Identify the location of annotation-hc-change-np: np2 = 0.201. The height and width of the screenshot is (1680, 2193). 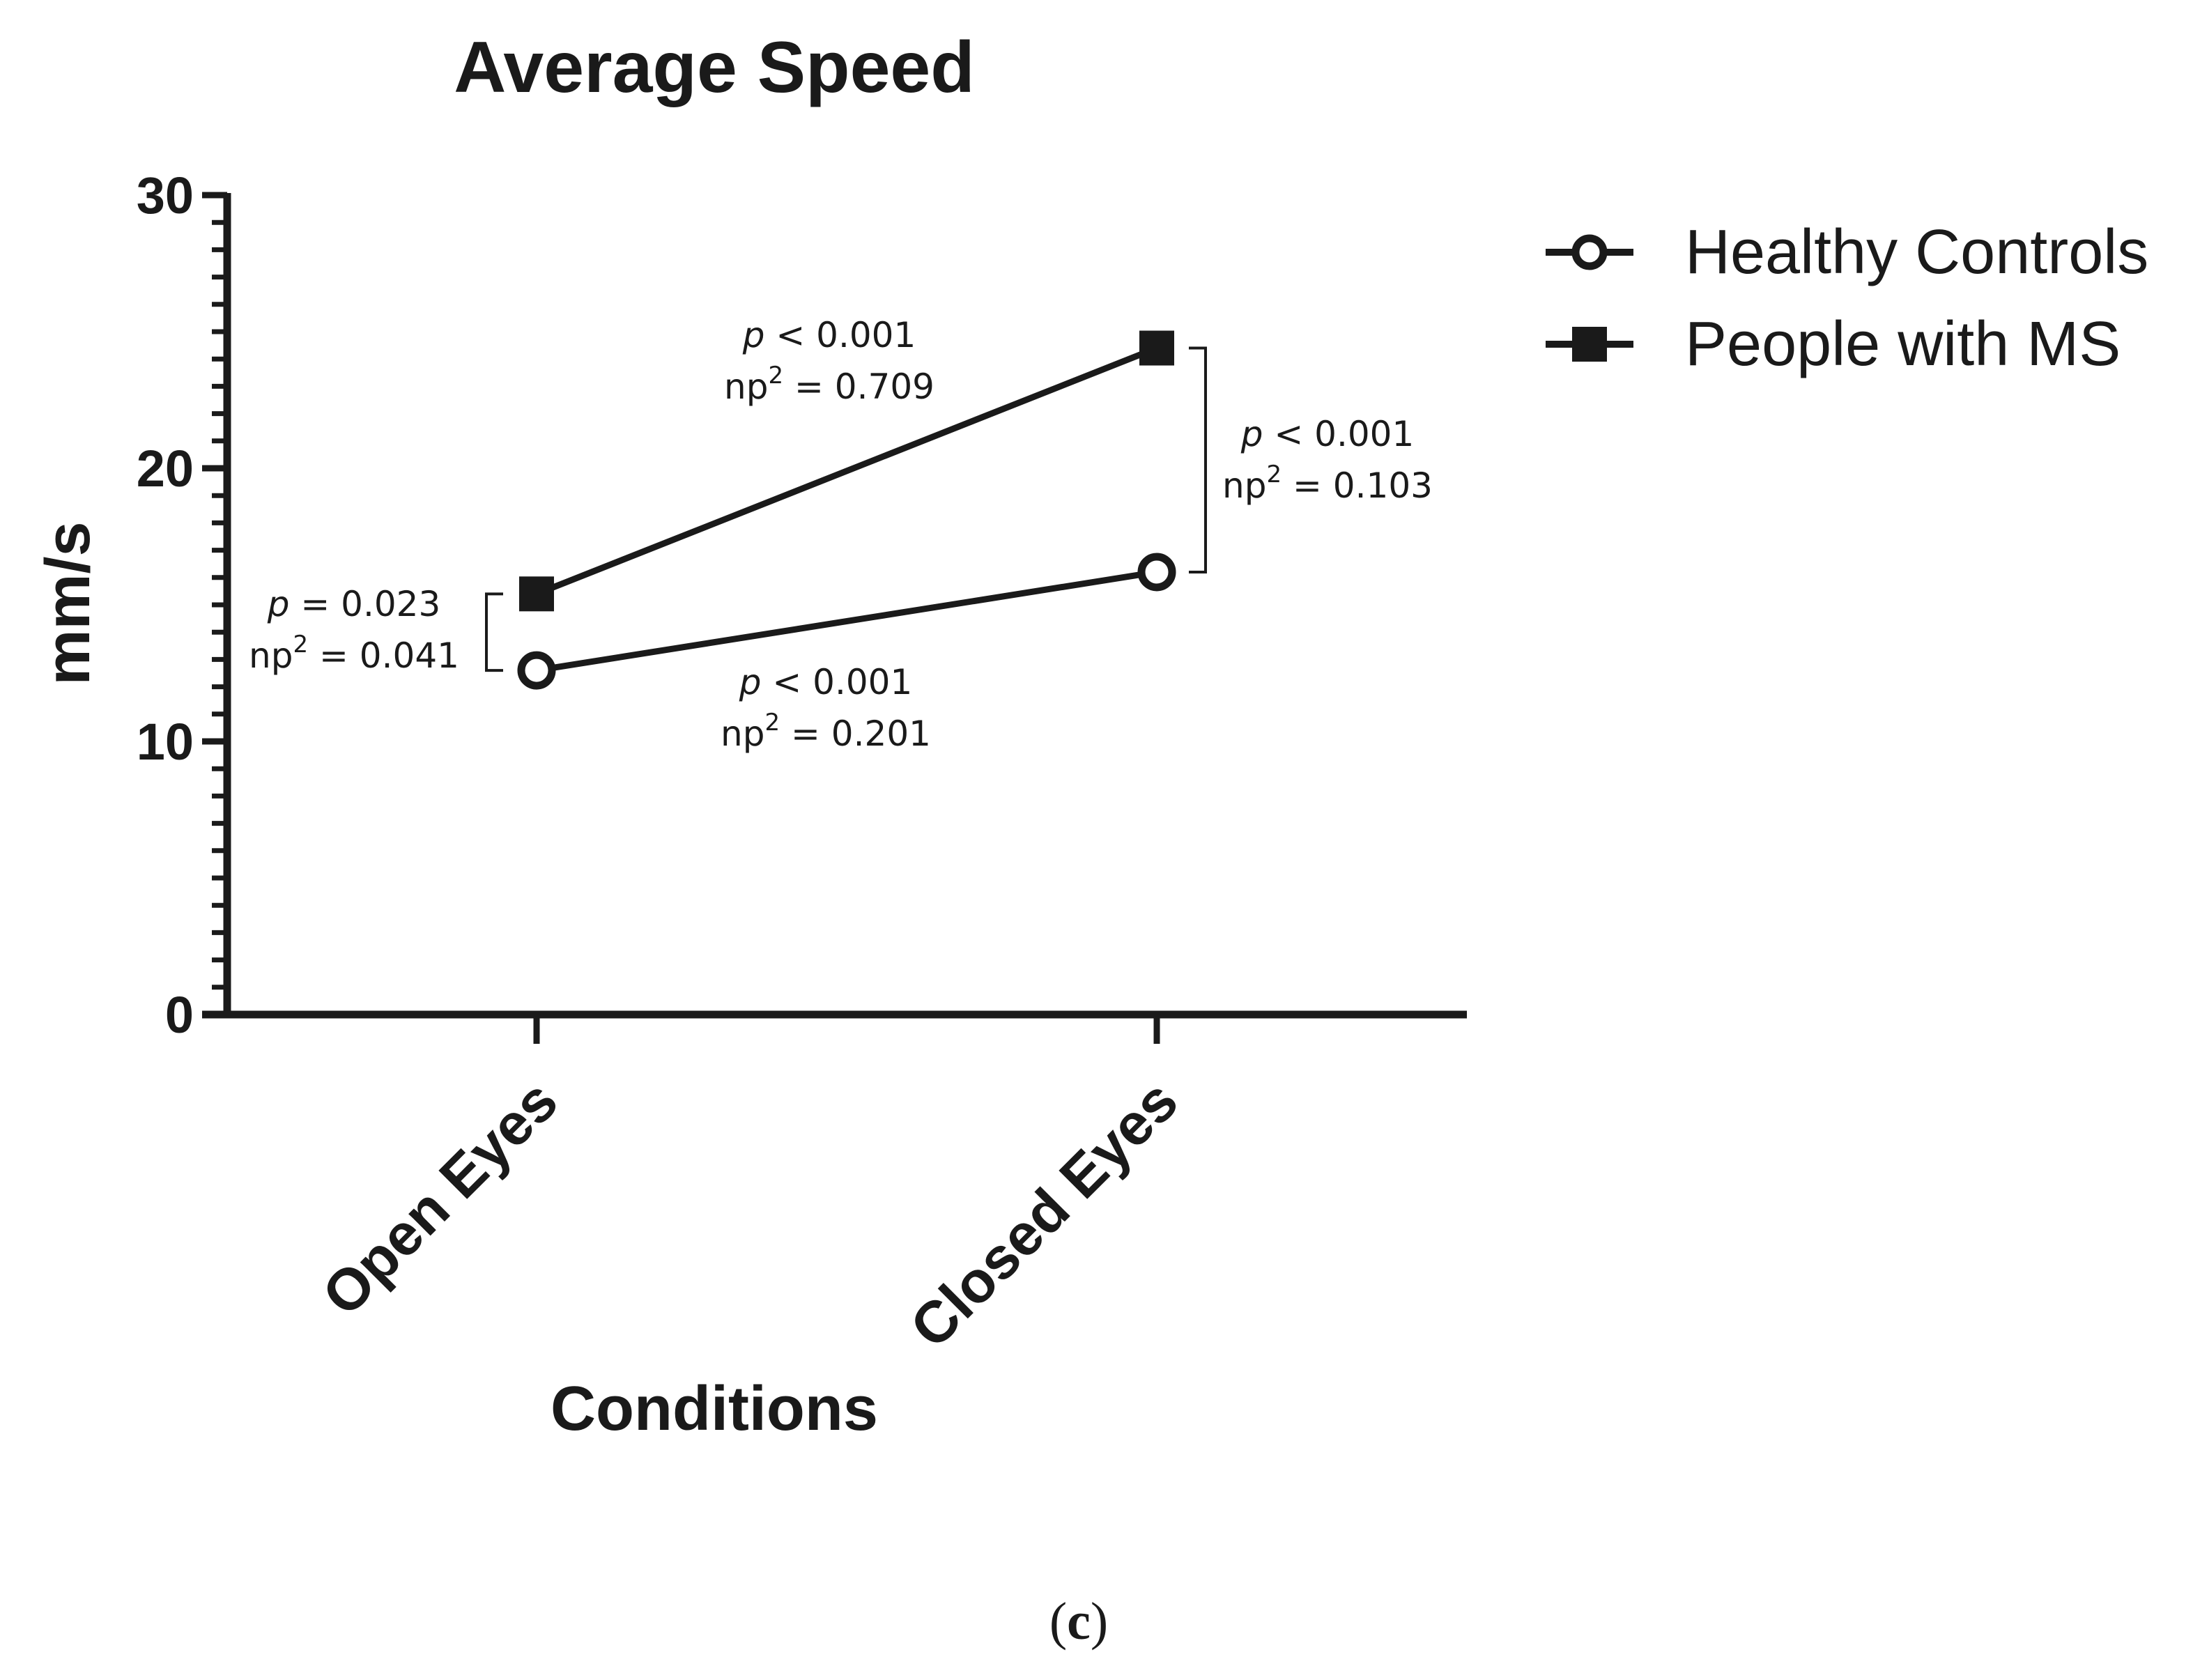
(826, 732).